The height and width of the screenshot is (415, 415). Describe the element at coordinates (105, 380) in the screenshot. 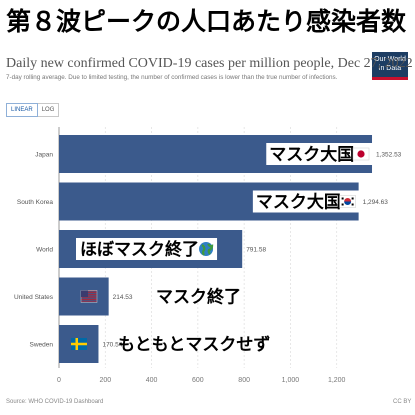

I see `x-tick-label: 200` at that location.